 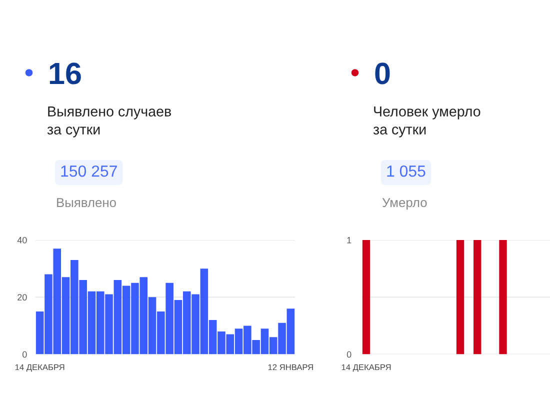 What do you see at coordinates (24, 354) in the screenshot?
I see `y-tick-label: 0` at bounding box center [24, 354].